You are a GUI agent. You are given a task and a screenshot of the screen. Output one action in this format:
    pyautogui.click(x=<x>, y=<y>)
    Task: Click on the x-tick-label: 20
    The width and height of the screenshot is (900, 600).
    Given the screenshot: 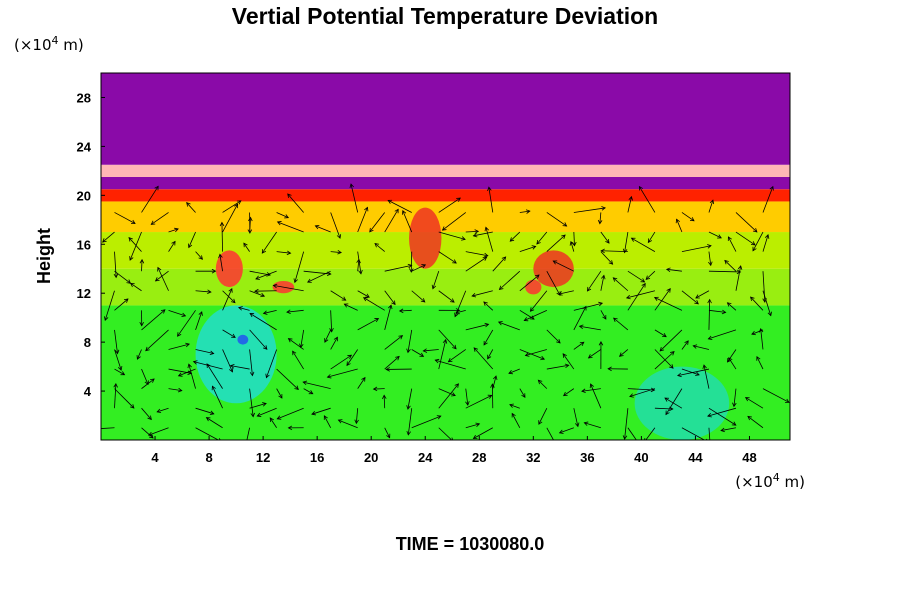 What is the action you would take?
    pyautogui.click(x=371, y=457)
    